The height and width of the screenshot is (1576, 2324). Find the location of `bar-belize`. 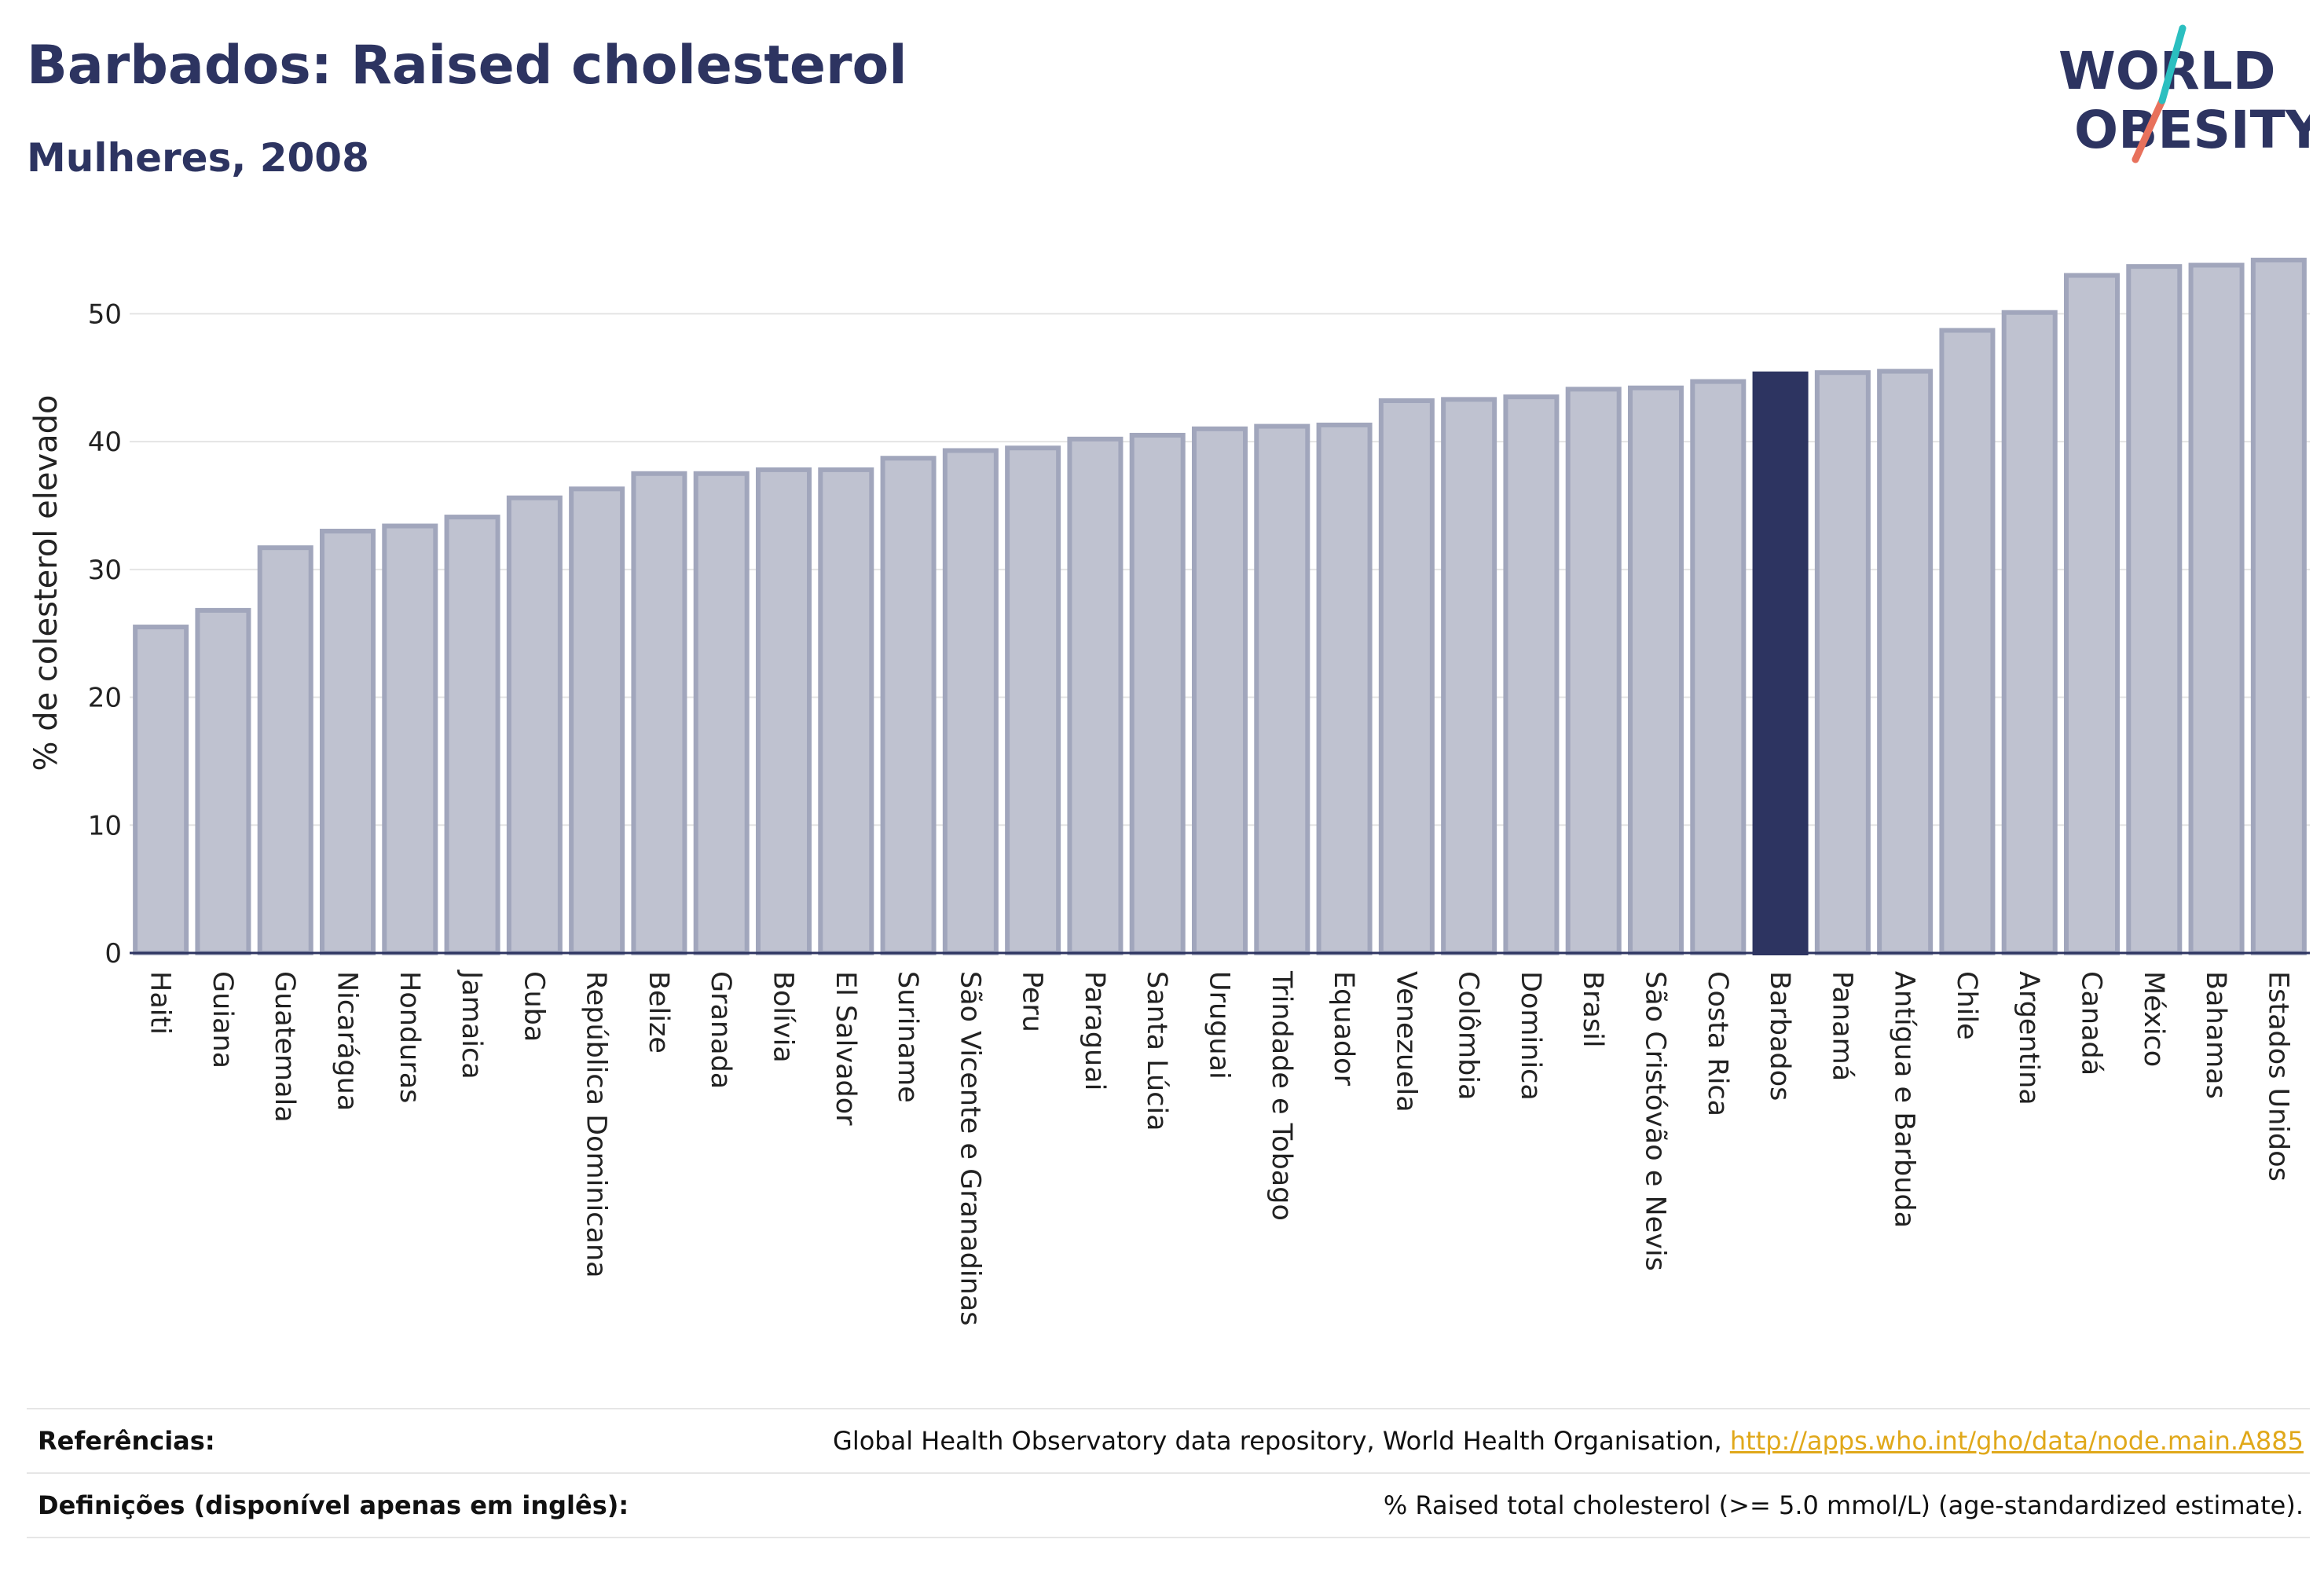

bar-belize is located at coordinates (659, 713).